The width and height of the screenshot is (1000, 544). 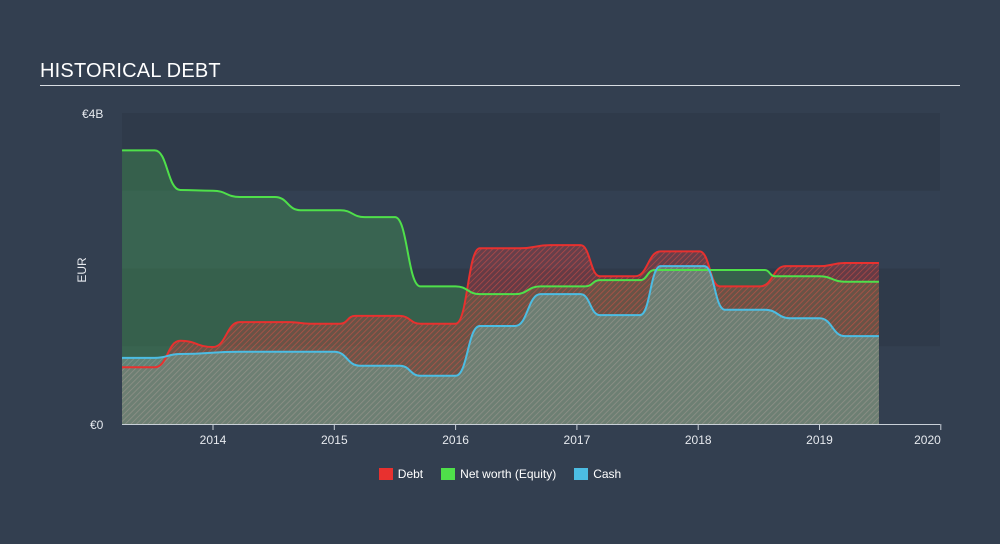 I want to click on y-tick-label-max: €4B, so click(x=92, y=114).